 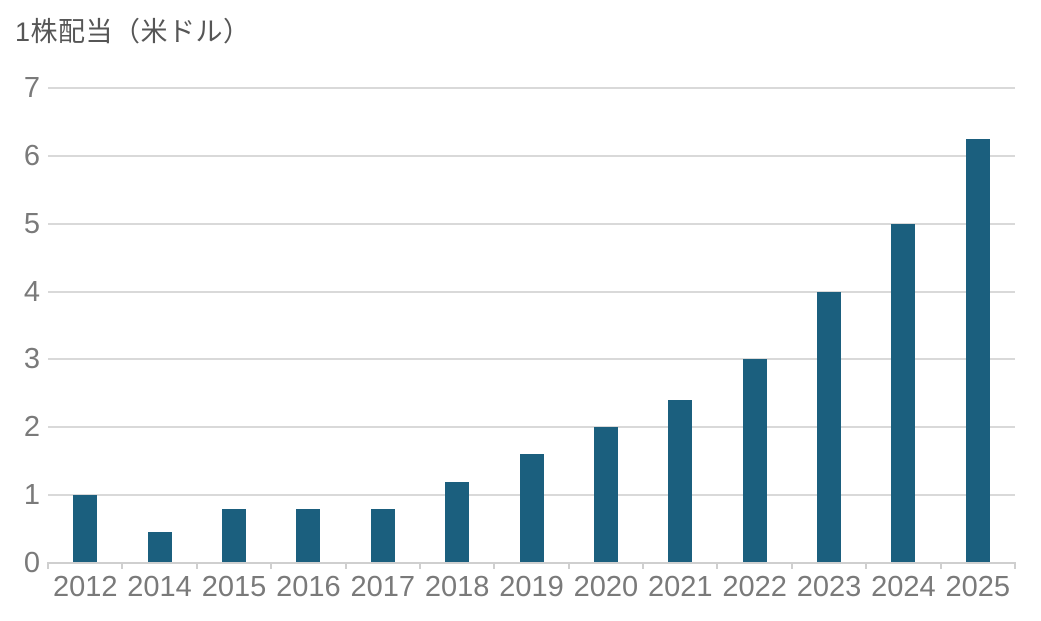 What do you see at coordinates (382, 587) in the screenshot?
I see `x-axis-label-2017: 2017` at bounding box center [382, 587].